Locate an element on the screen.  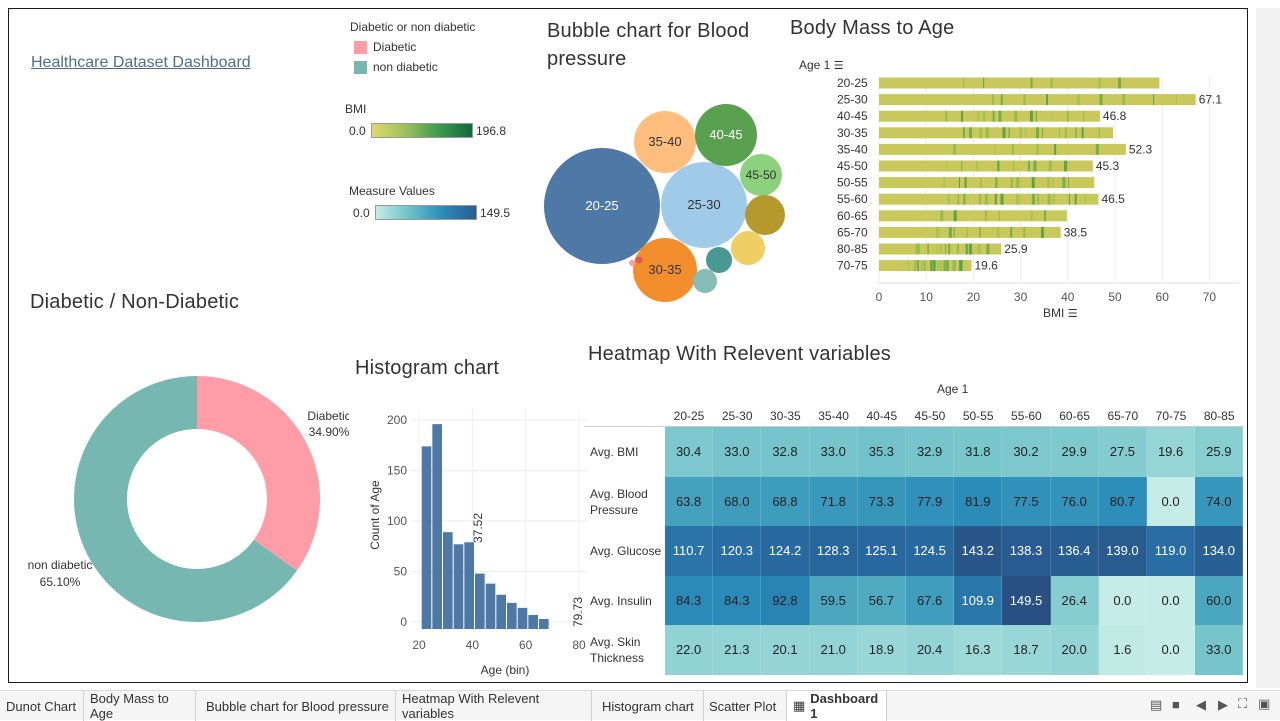
tab-histogram-chart: Histogram chart is located at coordinates (650, 706).